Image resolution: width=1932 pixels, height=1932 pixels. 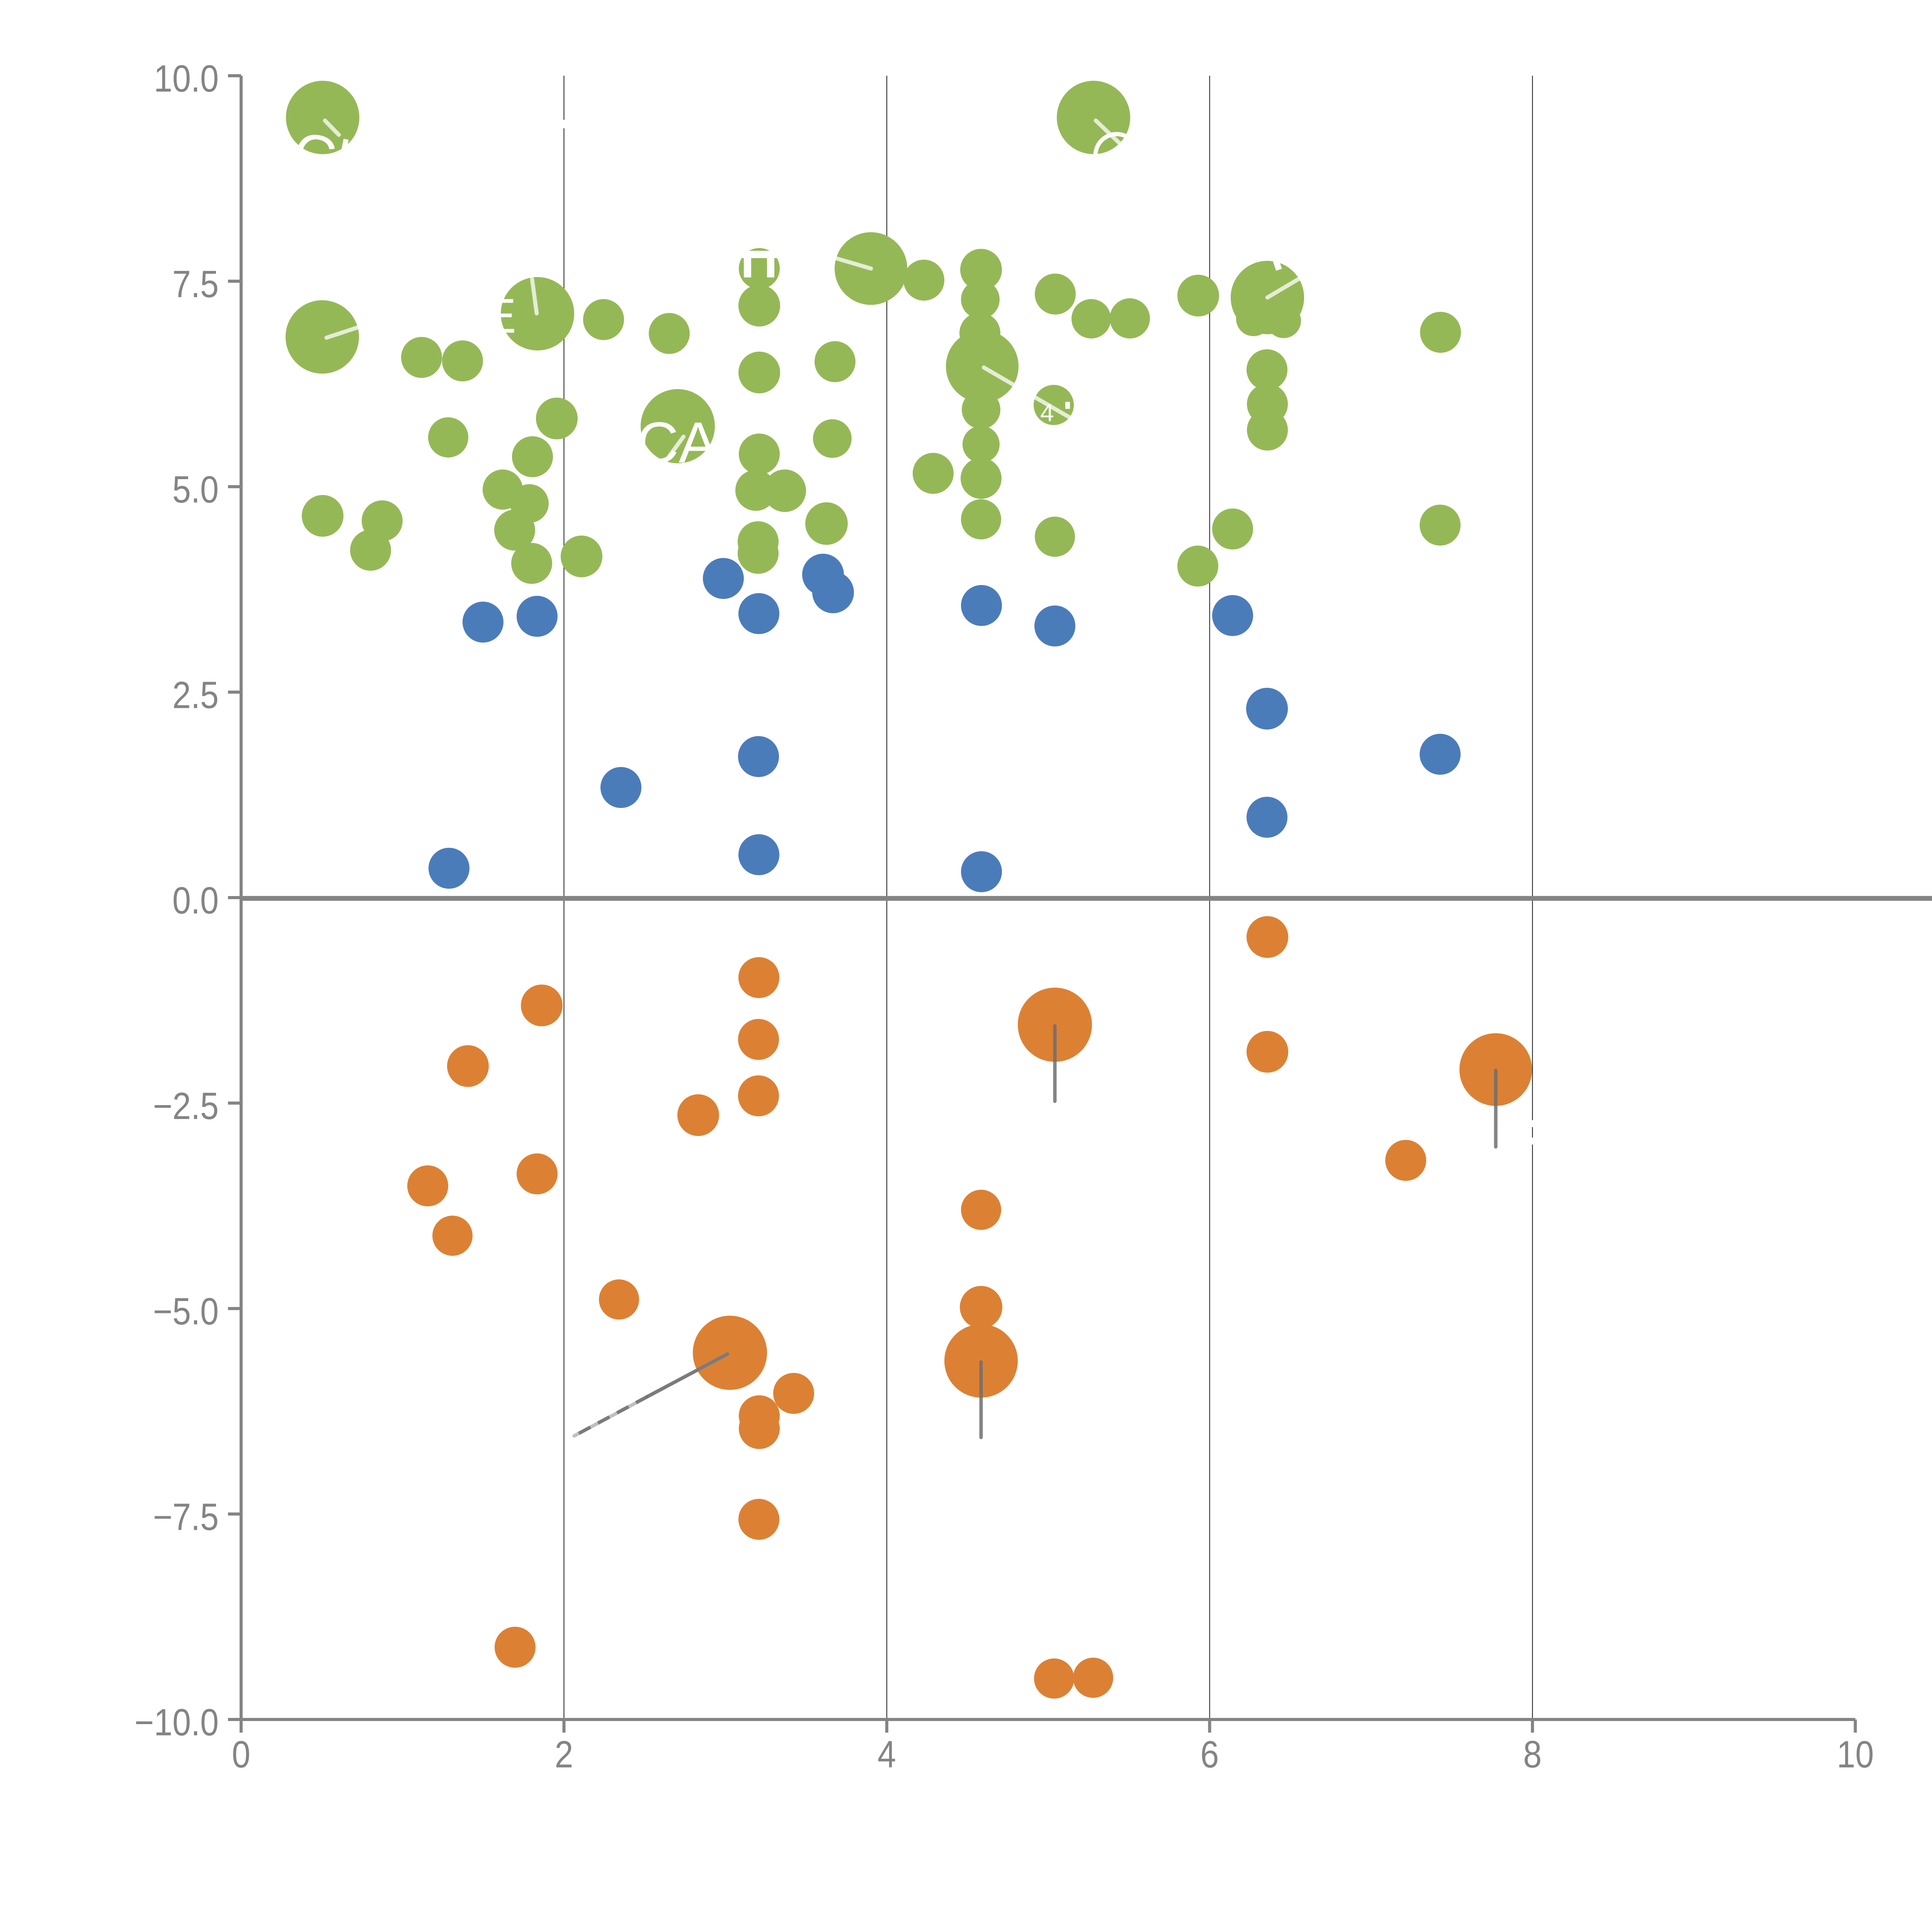 I want to click on svg-text: 5.0, so click(x=196, y=489).